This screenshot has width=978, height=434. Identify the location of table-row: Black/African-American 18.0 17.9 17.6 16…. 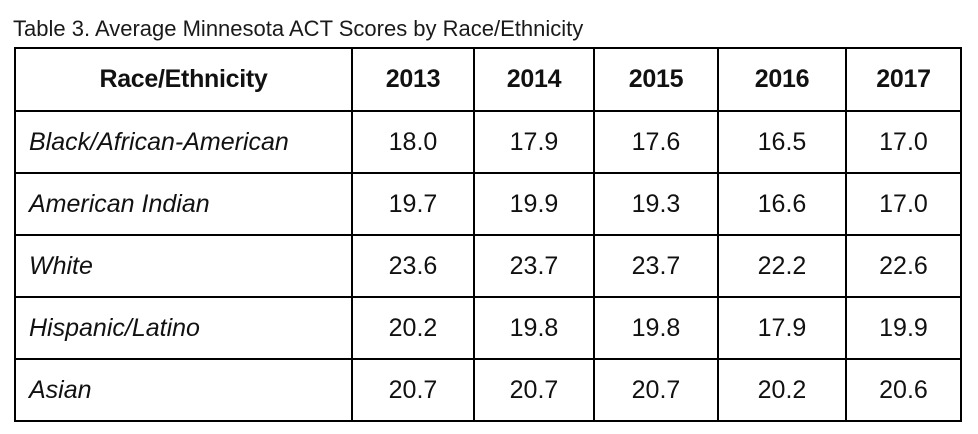
(488, 142).